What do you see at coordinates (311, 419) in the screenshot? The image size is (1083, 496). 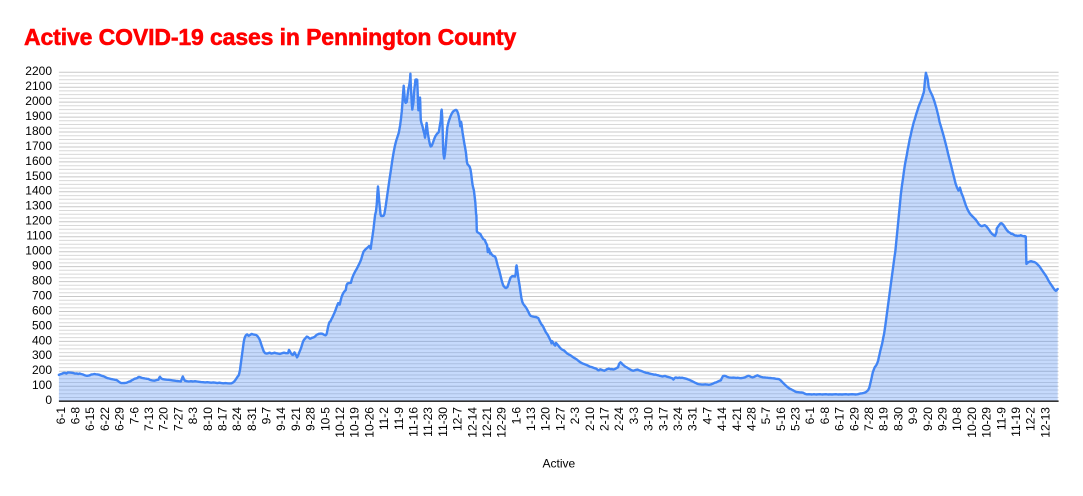 I see `svg-text: 9-28` at bounding box center [311, 419].